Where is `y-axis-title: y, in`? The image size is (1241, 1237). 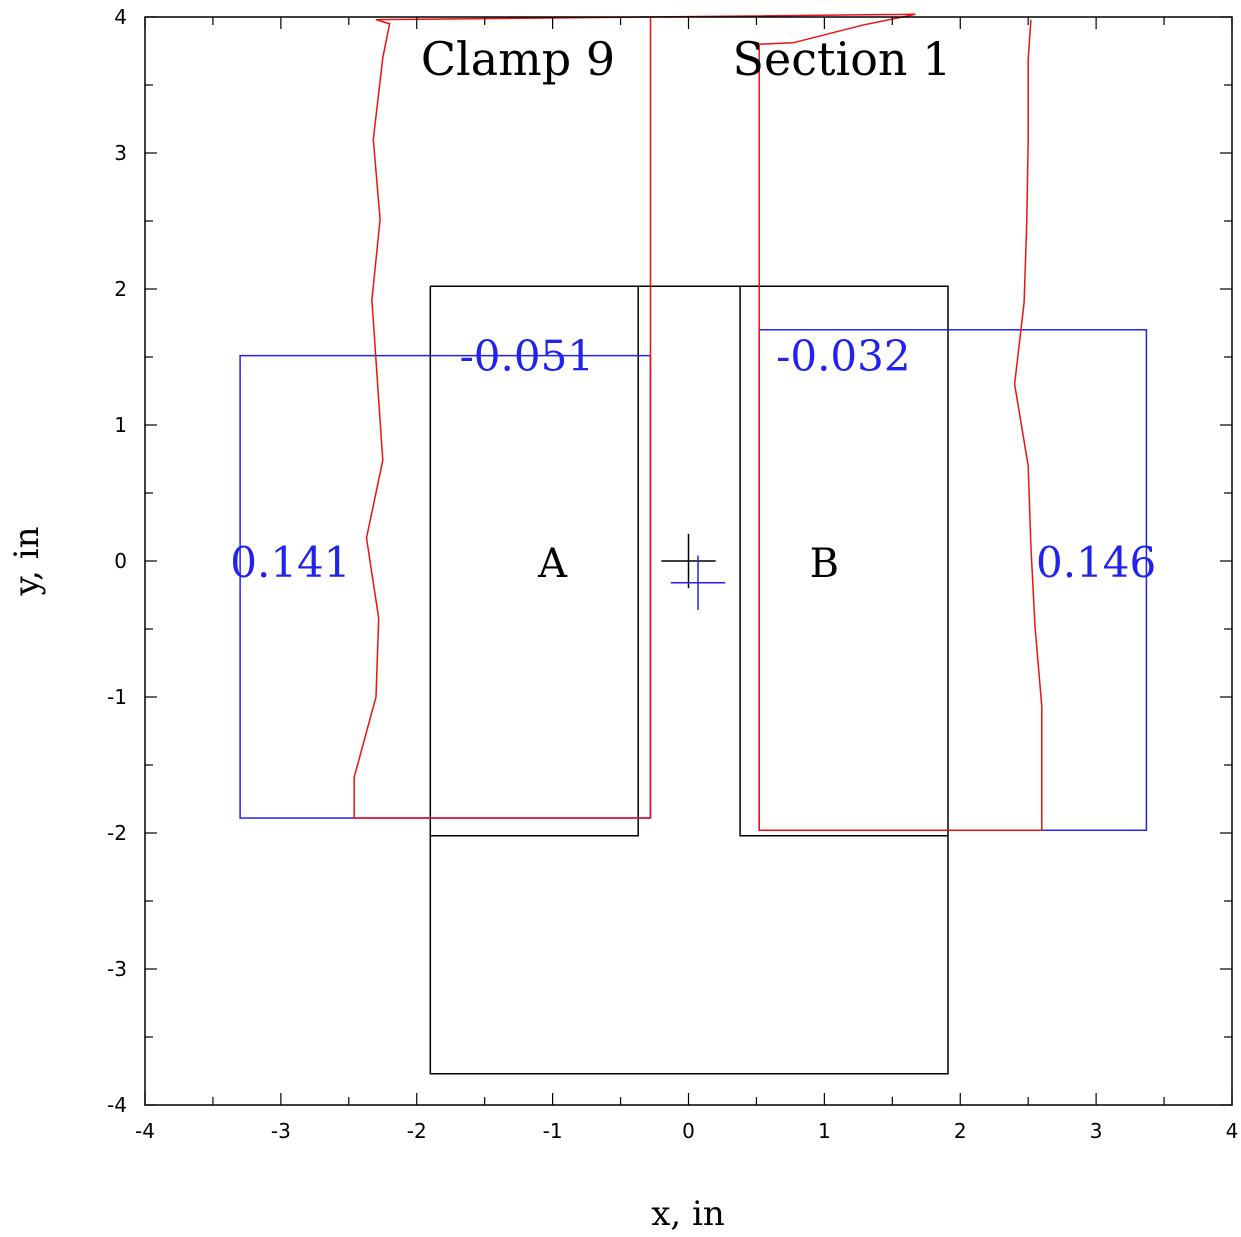
y-axis-title: y, in is located at coordinates (27, 561).